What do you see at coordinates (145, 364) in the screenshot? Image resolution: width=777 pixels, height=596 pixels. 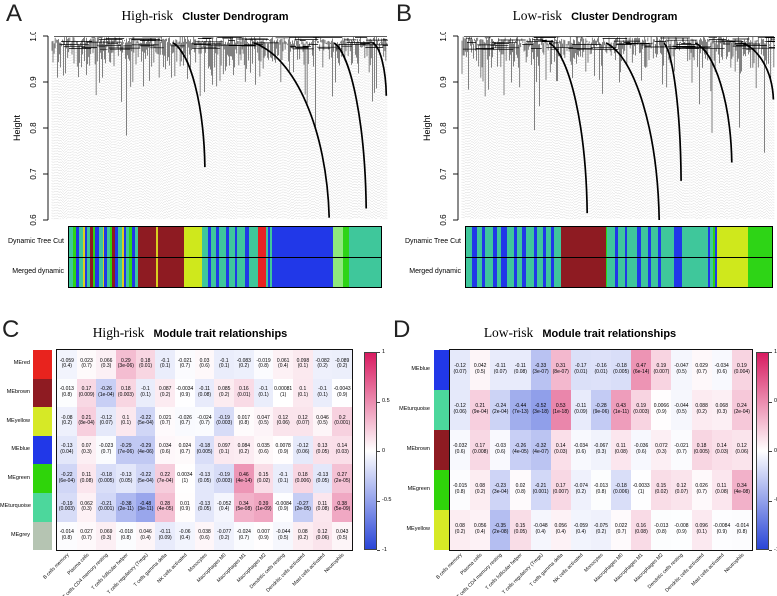 I see `heatmap-cell: 0.18 (0.01)` at bounding box center [145, 364].